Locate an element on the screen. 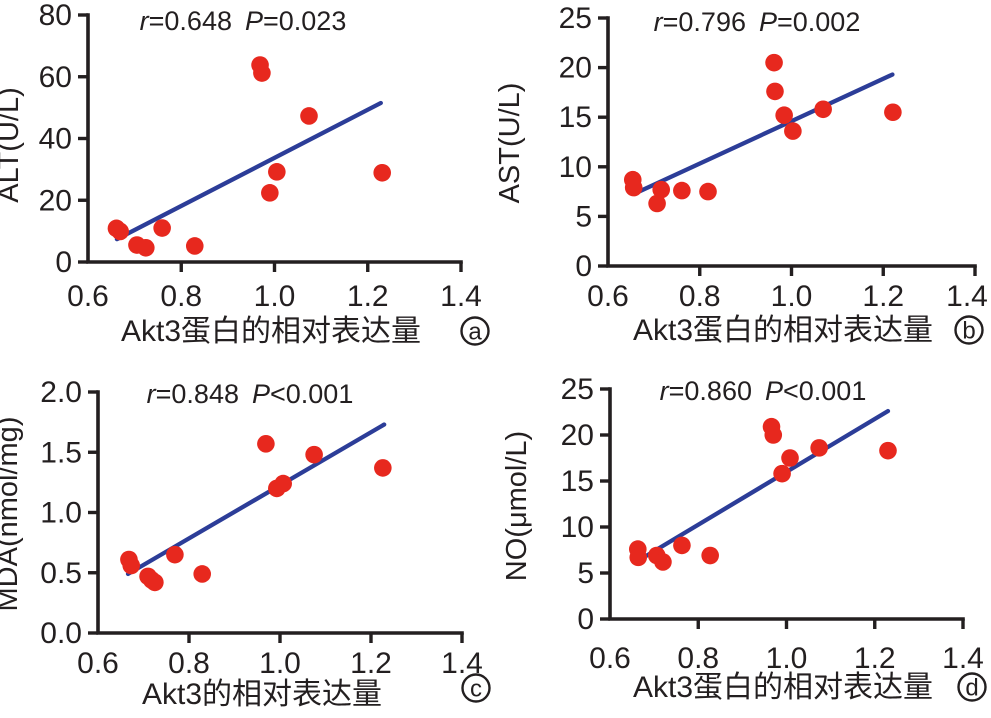  y-tick-label: 2.0 is located at coordinates (61, 392).